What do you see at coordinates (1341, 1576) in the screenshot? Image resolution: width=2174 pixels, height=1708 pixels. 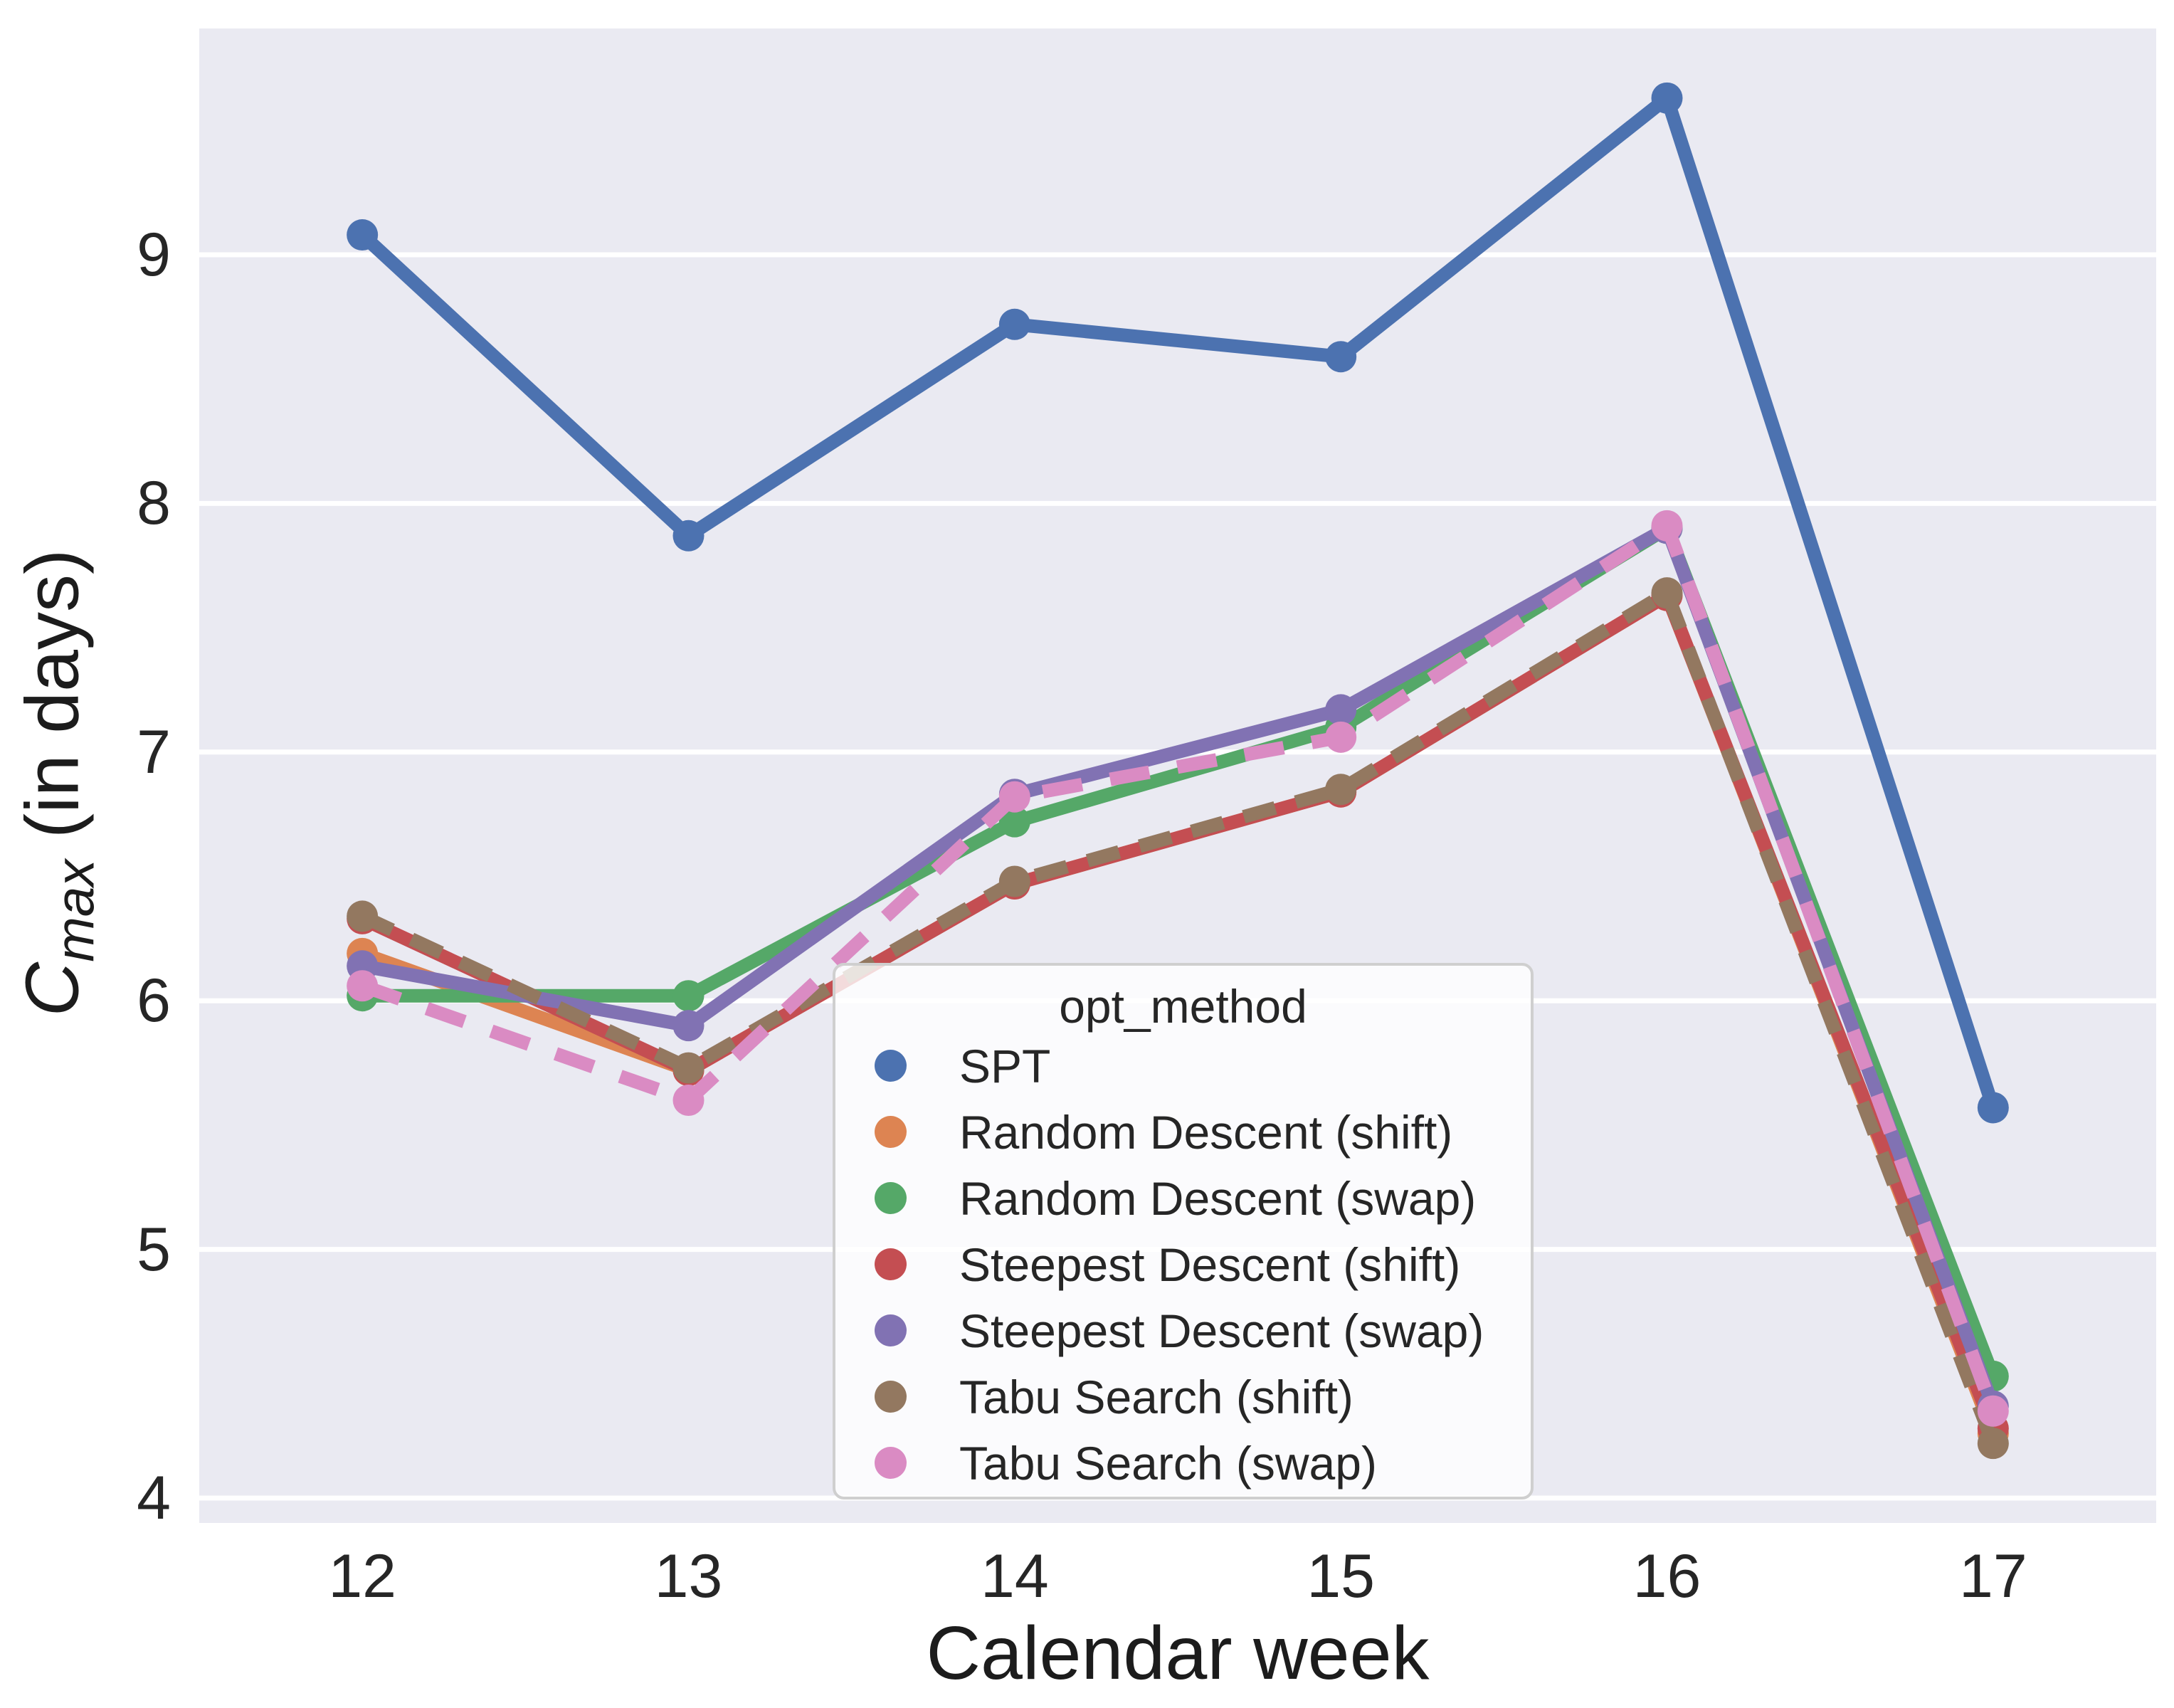 I see `x-tick-label-15: 15` at bounding box center [1341, 1576].